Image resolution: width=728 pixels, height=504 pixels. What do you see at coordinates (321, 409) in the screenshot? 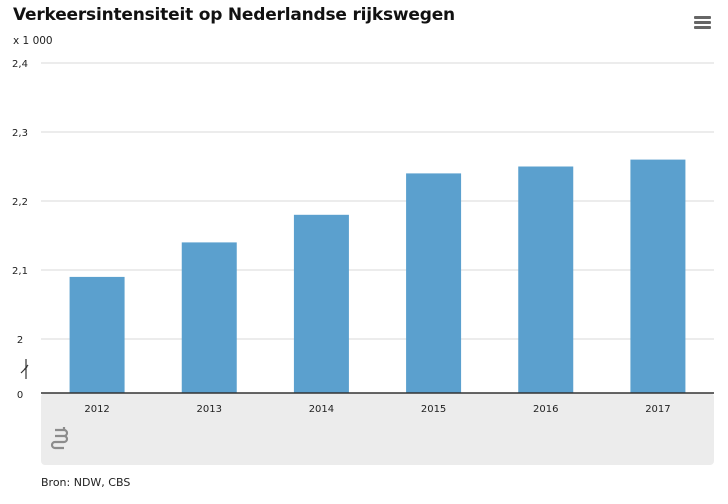
I see `x-tick-label: 2014` at bounding box center [321, 409].